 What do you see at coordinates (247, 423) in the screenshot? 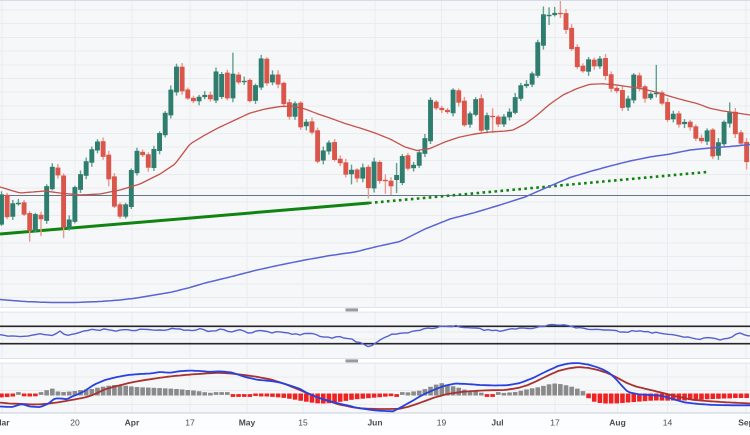
I see `svg-text: May` at bounding box center [247, 423].